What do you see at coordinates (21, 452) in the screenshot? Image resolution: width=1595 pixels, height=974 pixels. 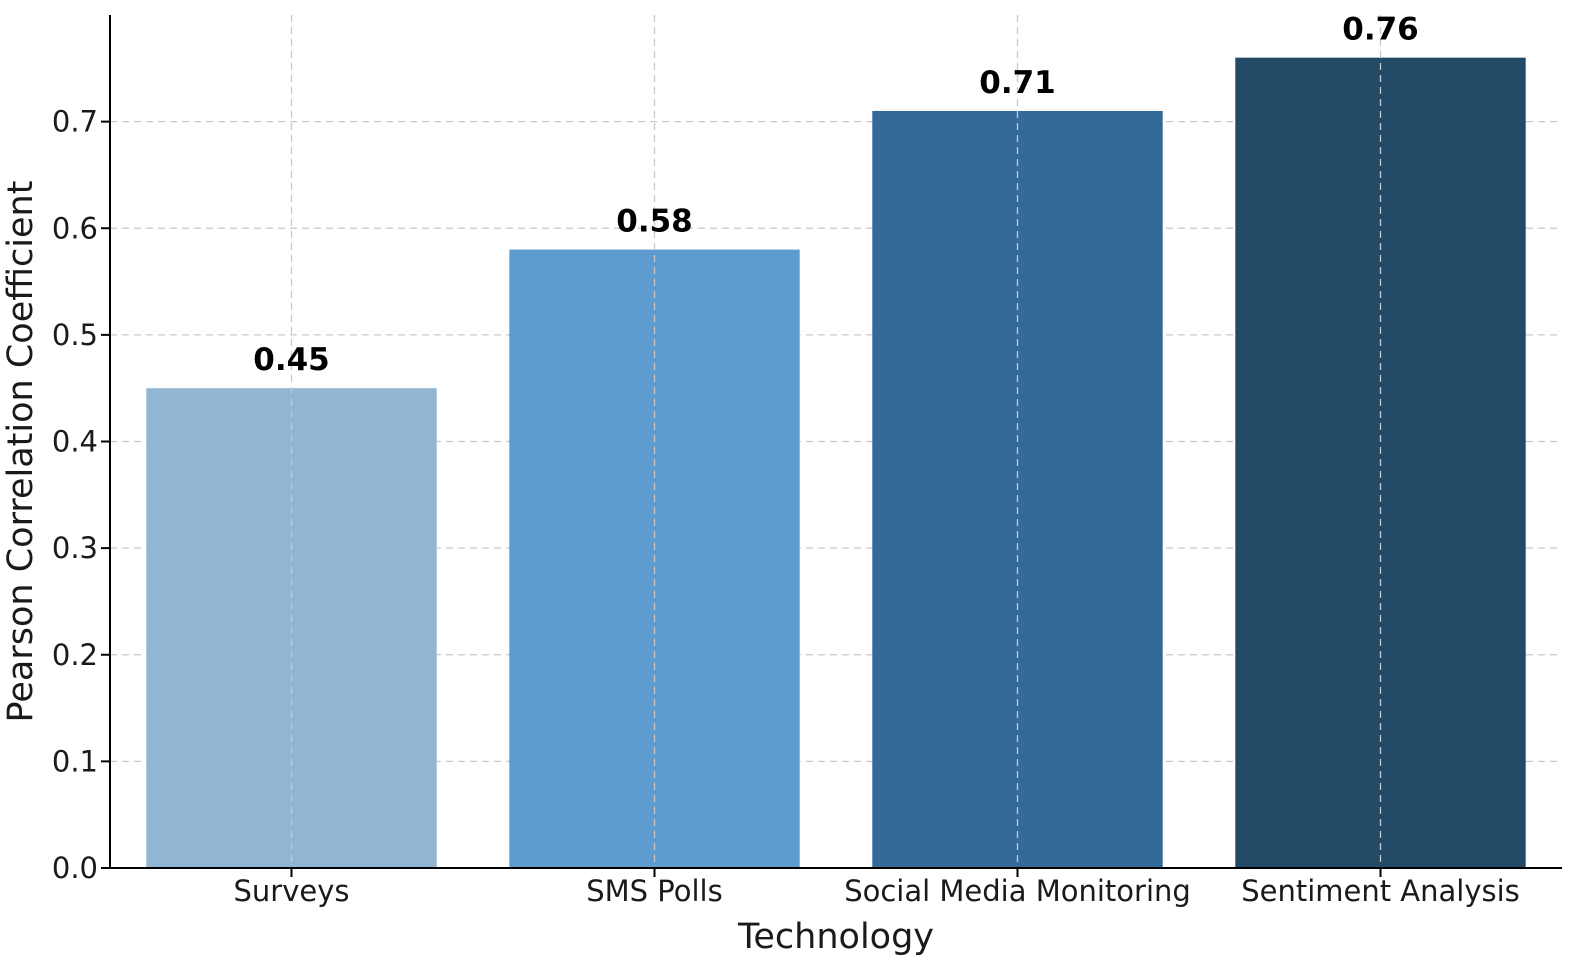 I see `y-axis-title: Pearson Correlation Coefficient` at bounding box center [21, 452].